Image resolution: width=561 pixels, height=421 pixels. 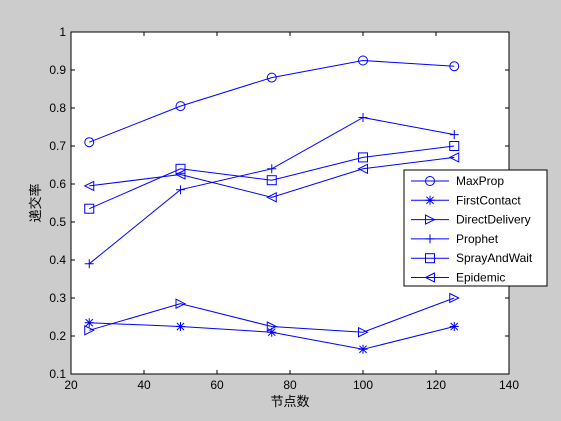 What do you see at coordinates (57, 260) in the screenshot?
I see `y-tick-label: 0.4` at bounding box center [57, 260].